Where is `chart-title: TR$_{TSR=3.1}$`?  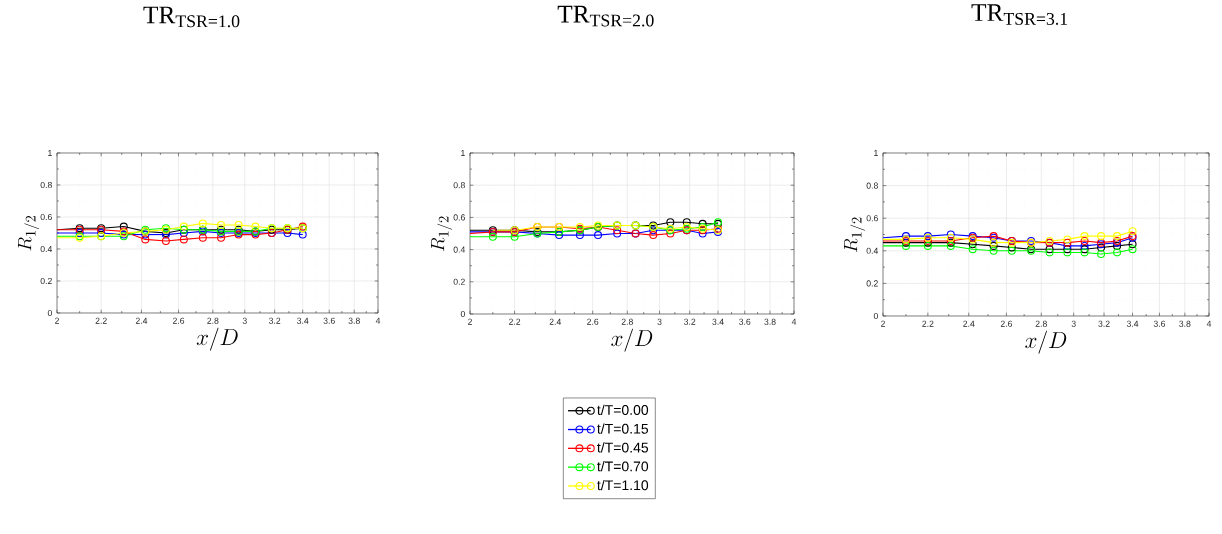
chart-title: TR$_{TSR=3.1}$ is located at coordinates (1019, 14).